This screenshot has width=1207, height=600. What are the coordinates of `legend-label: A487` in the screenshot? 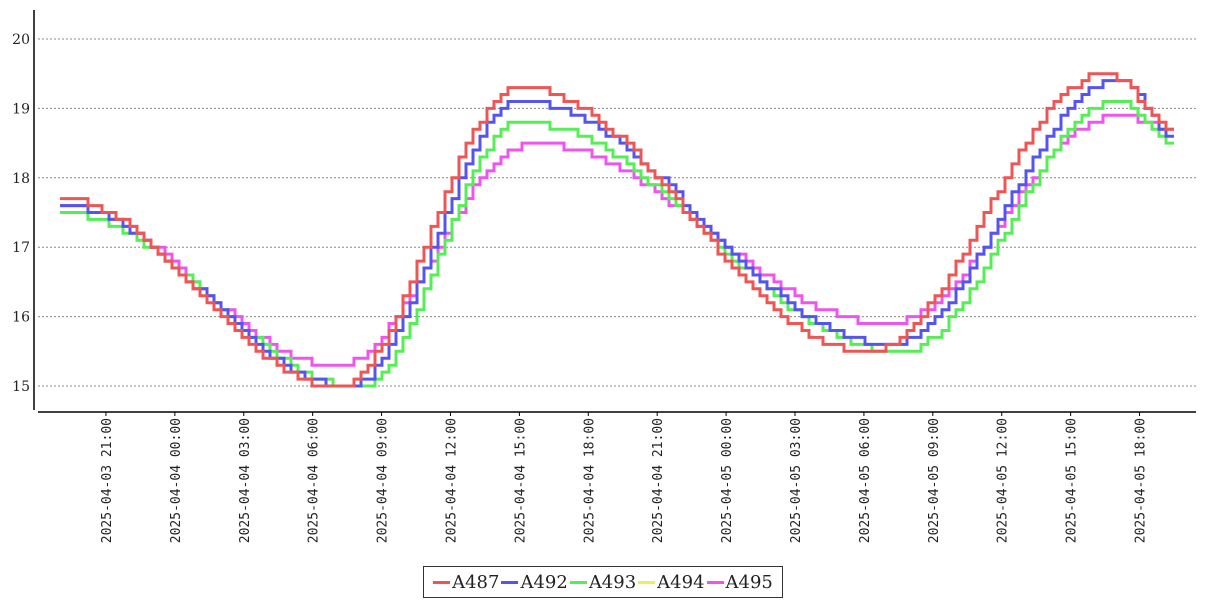 It's located at (476, 582).